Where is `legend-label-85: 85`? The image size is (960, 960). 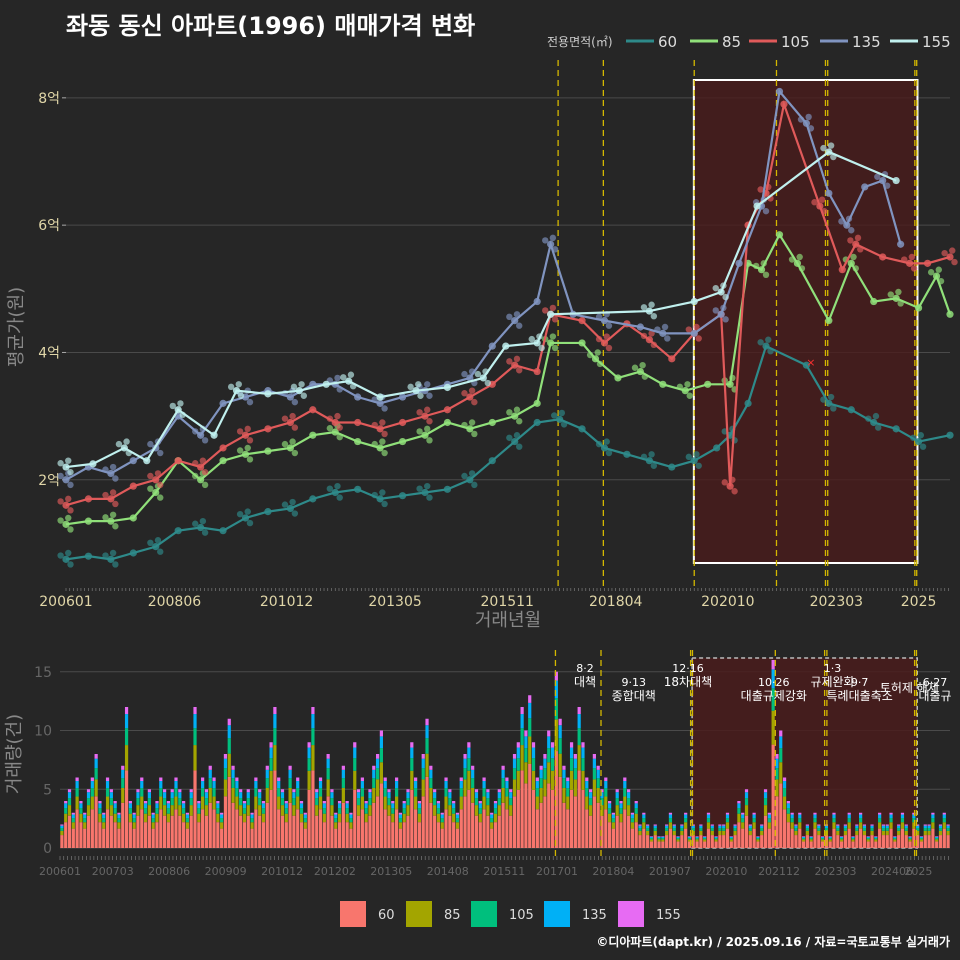 legend-label-85: 85 is located at coordinates (452, 915).